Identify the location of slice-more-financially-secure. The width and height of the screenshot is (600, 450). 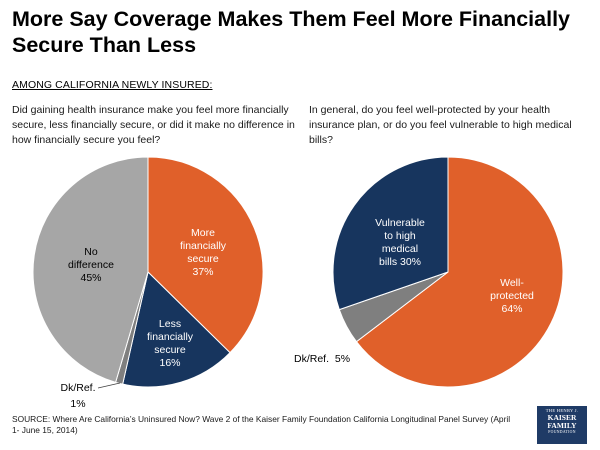
(205, 255).